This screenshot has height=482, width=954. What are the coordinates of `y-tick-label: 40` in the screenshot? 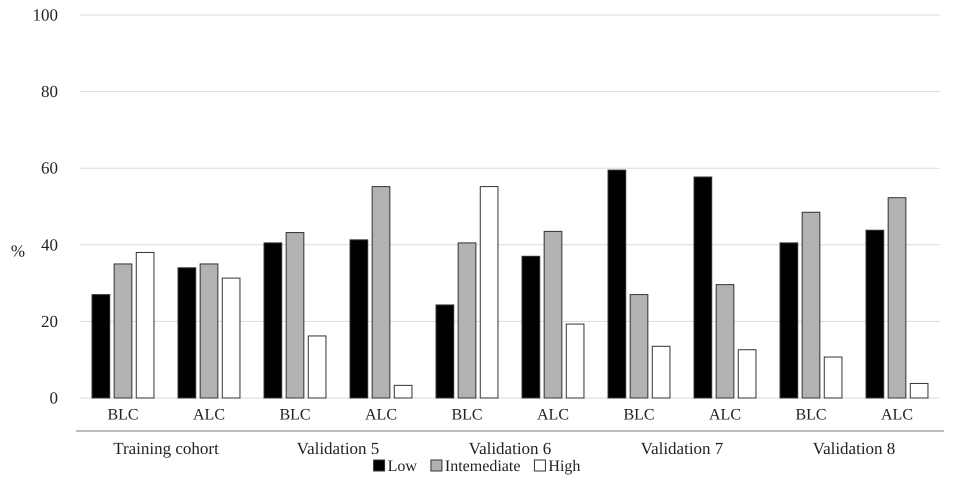 It's located at (49, 244).